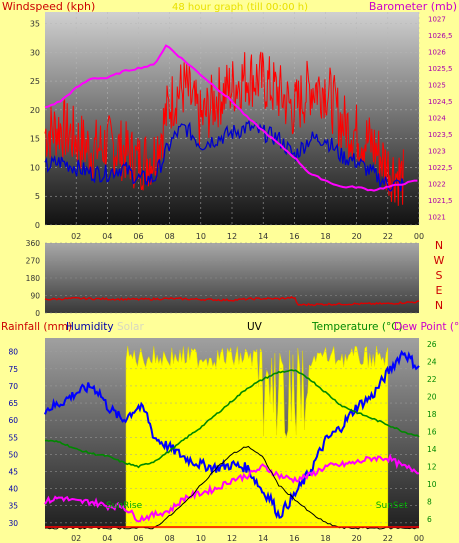  I want to click on compass-direction-label: E, so click(439, 290).